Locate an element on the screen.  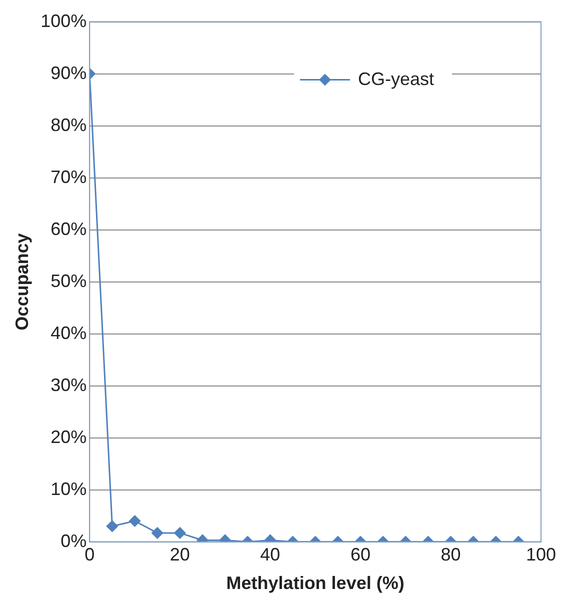
x-tick-label: 80 is located at coordinates (450, 554).